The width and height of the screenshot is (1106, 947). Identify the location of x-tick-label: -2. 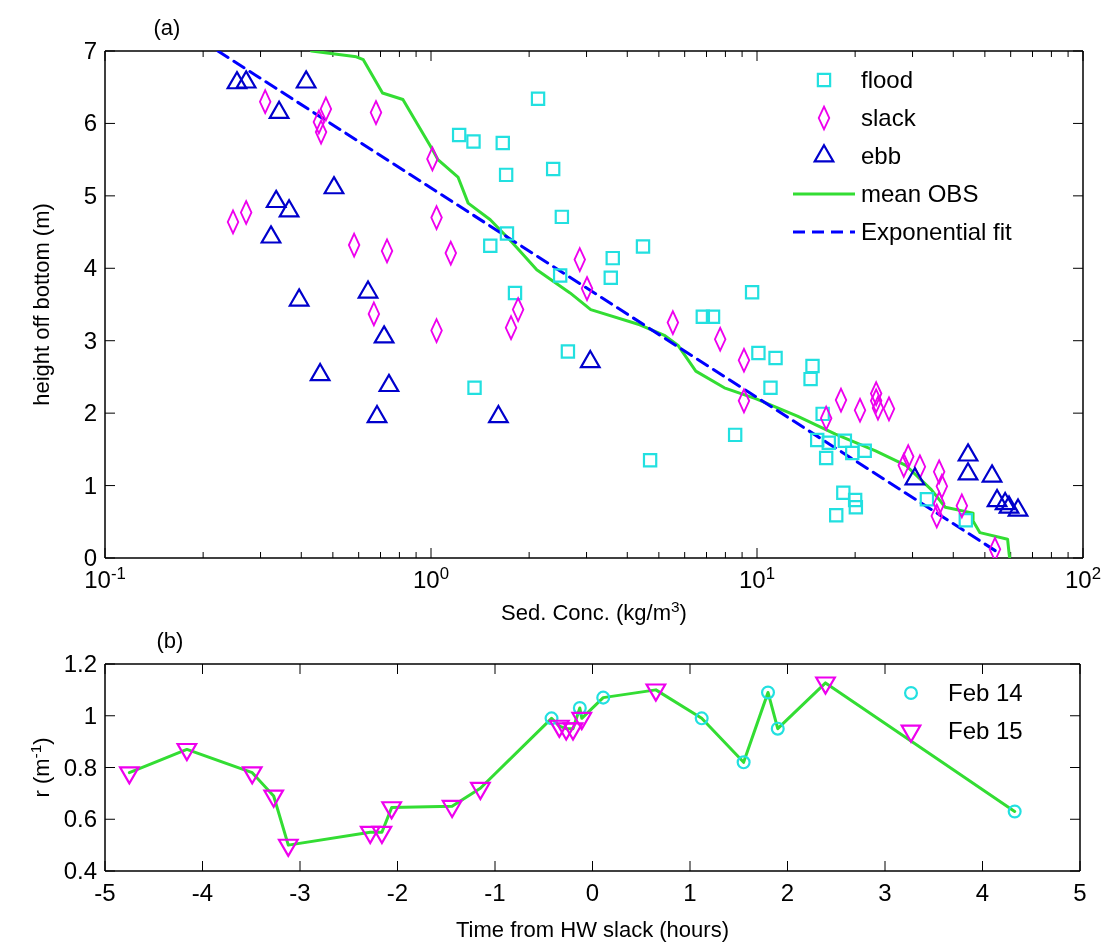
(397, 892).